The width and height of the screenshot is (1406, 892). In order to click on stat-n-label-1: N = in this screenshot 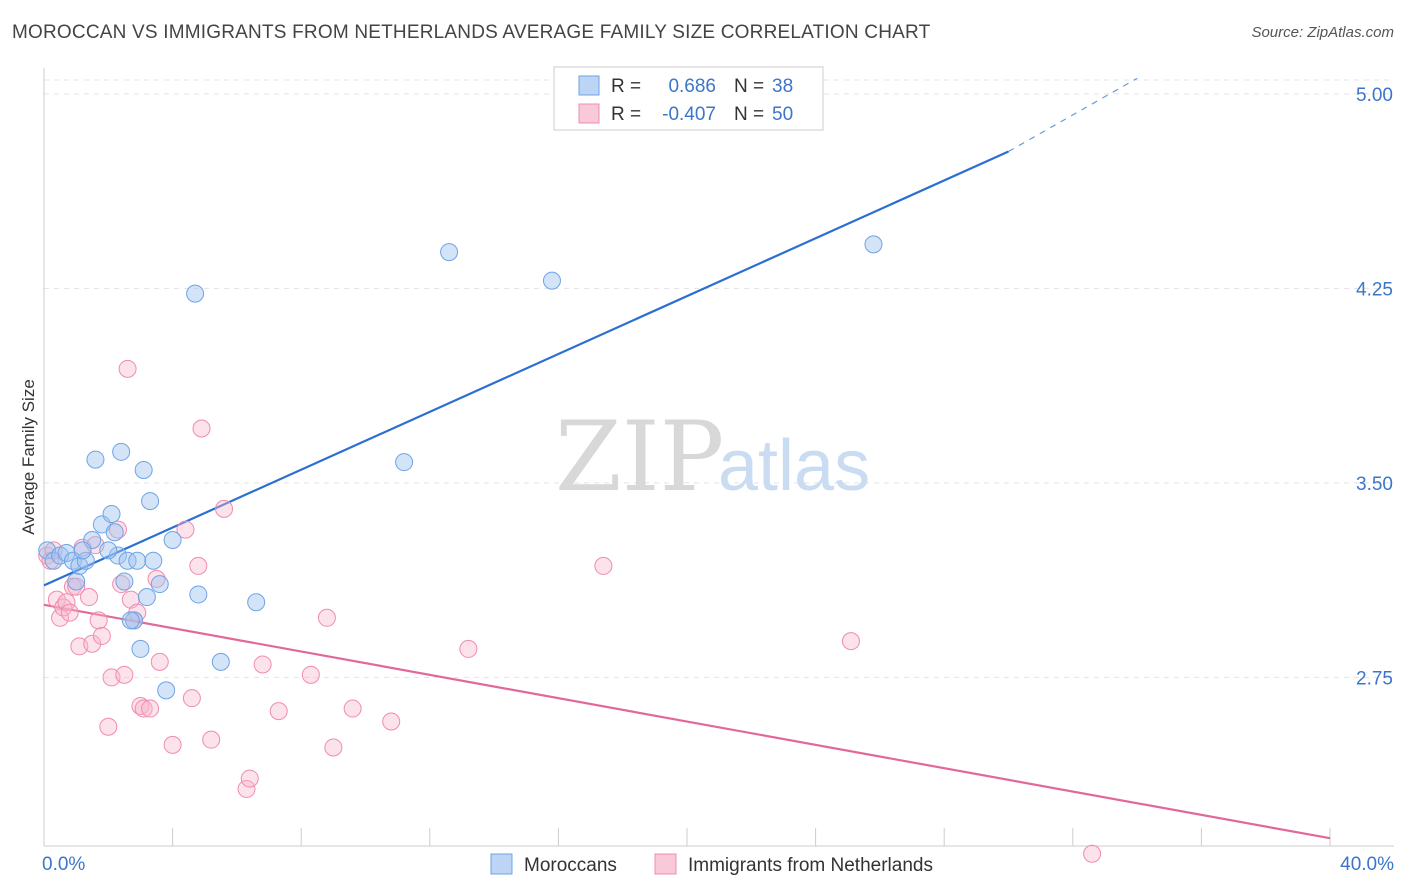, I will do `click(749, 86)`.